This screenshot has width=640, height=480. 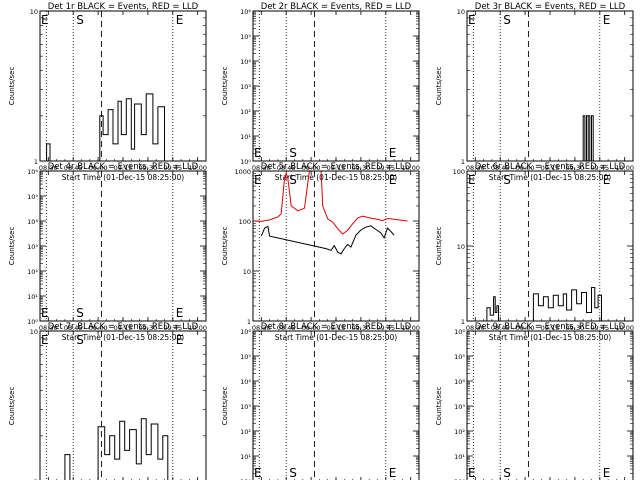 I want to click on x-tick-label: 10:00, so click(x=197, y=328).